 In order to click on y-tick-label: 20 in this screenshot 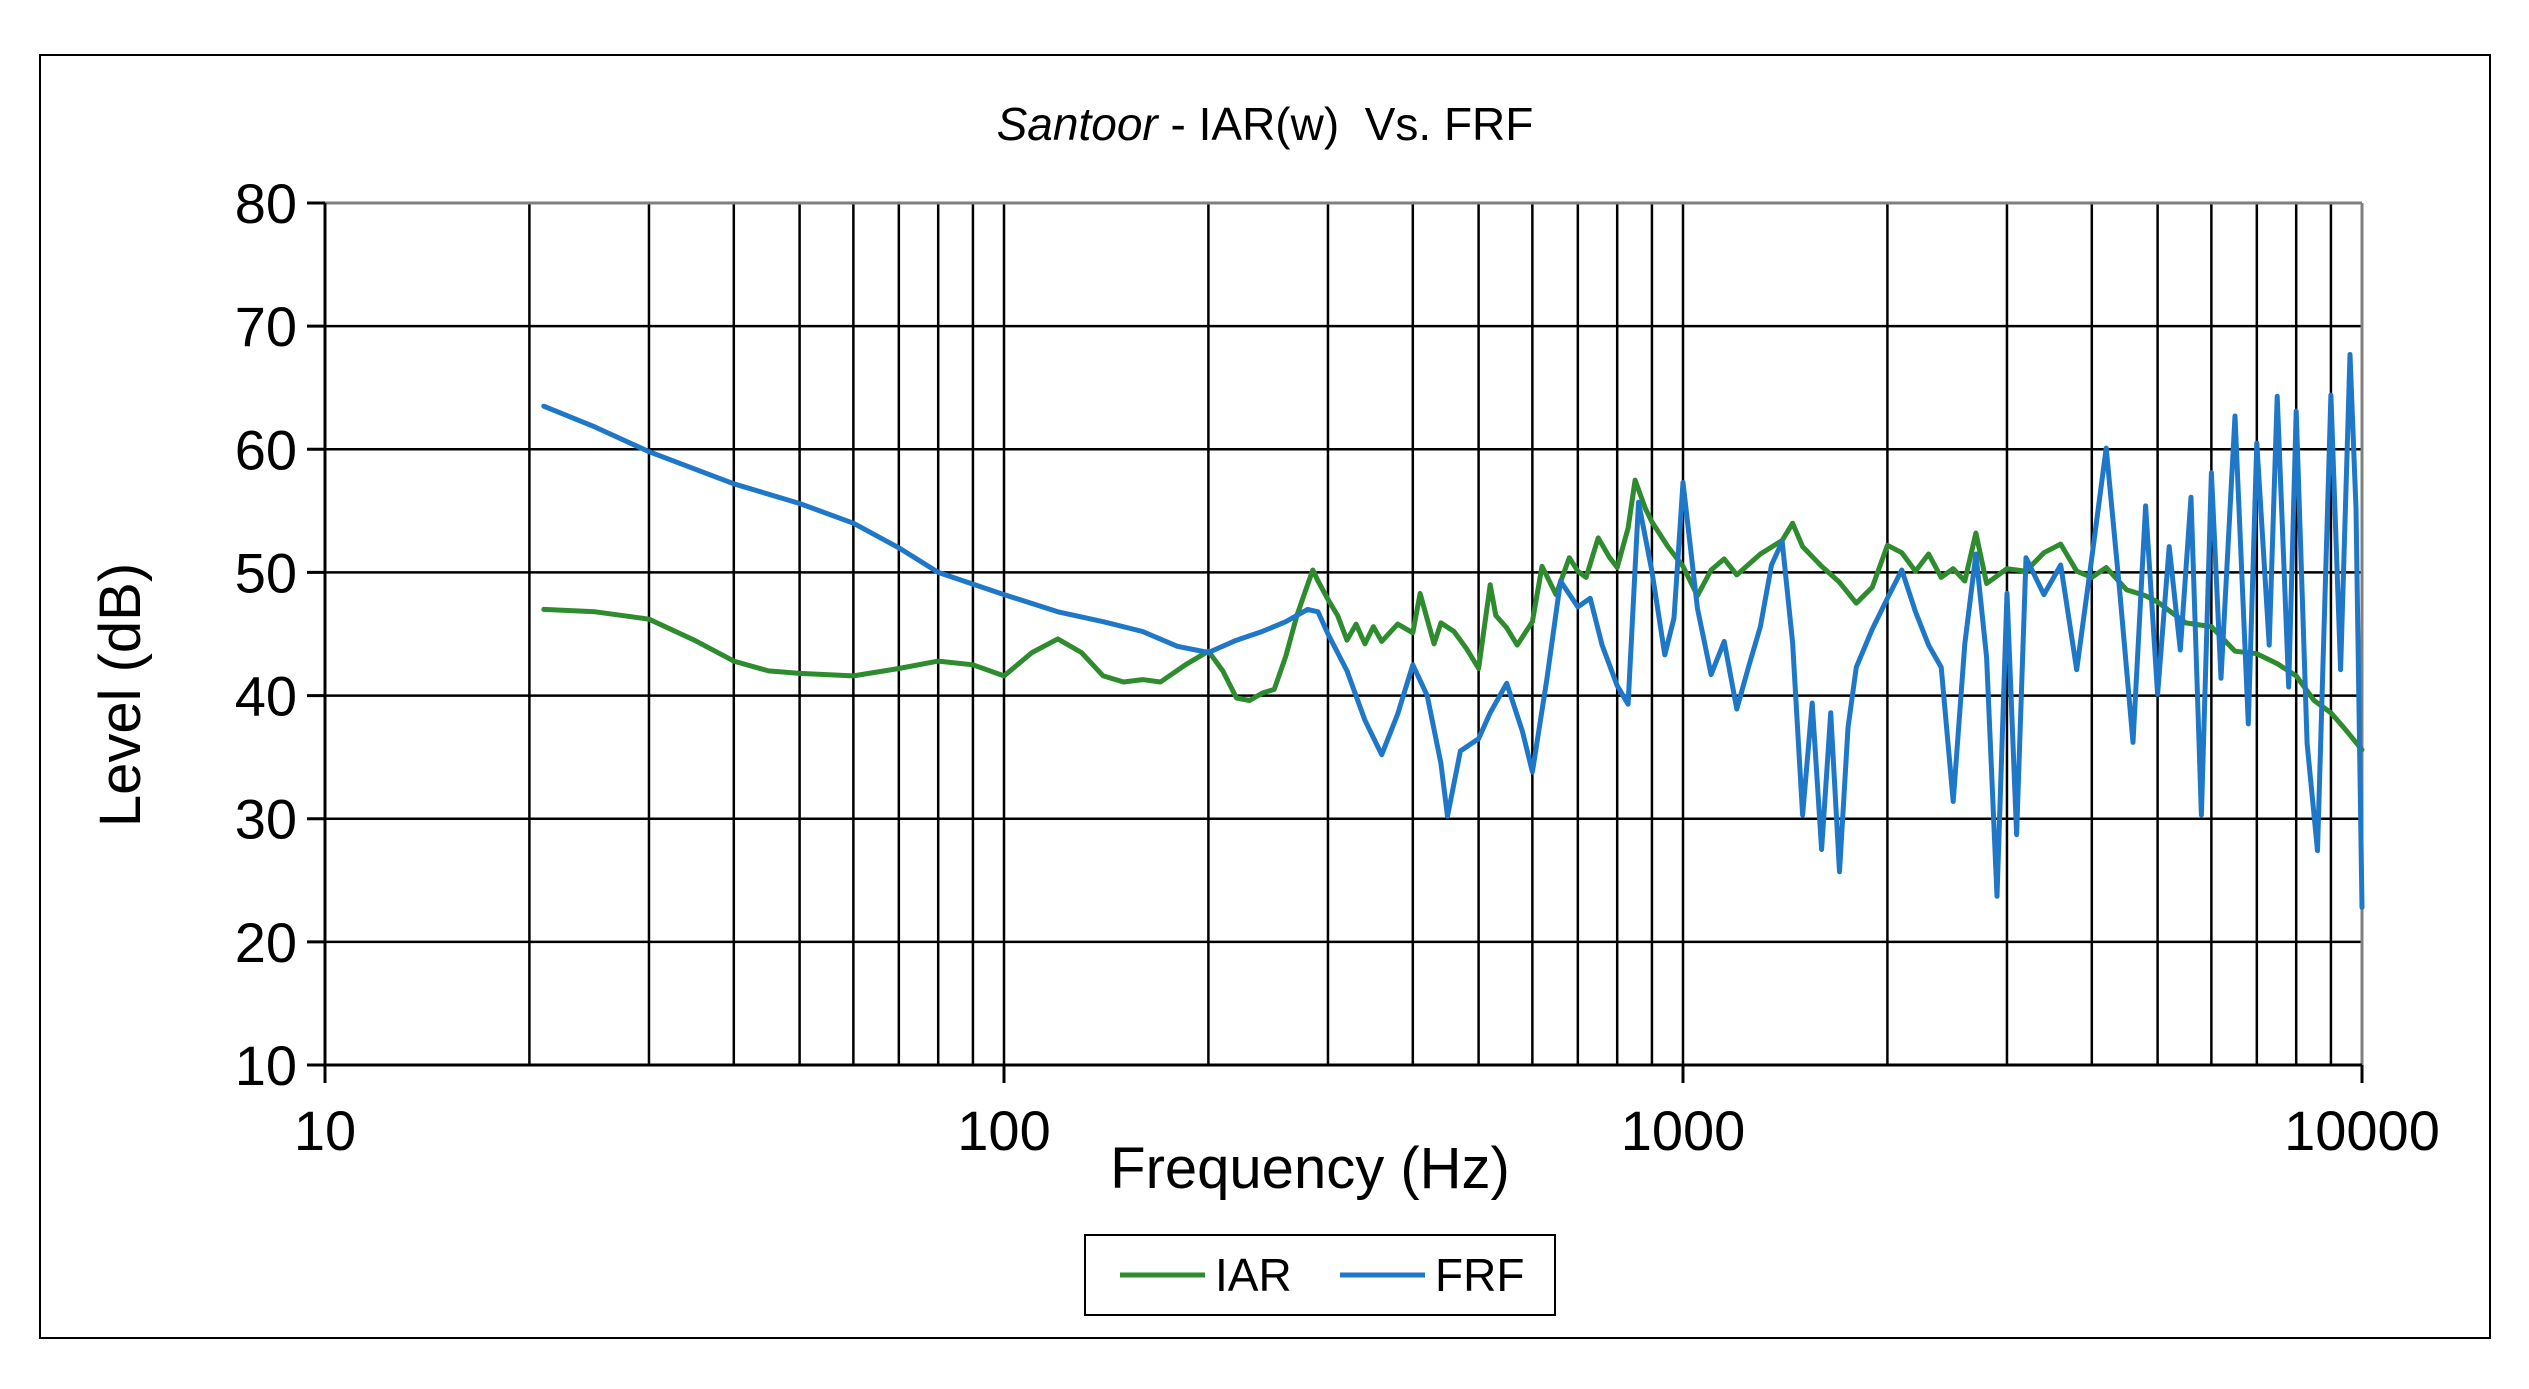, I will do `click(266, 942)`.